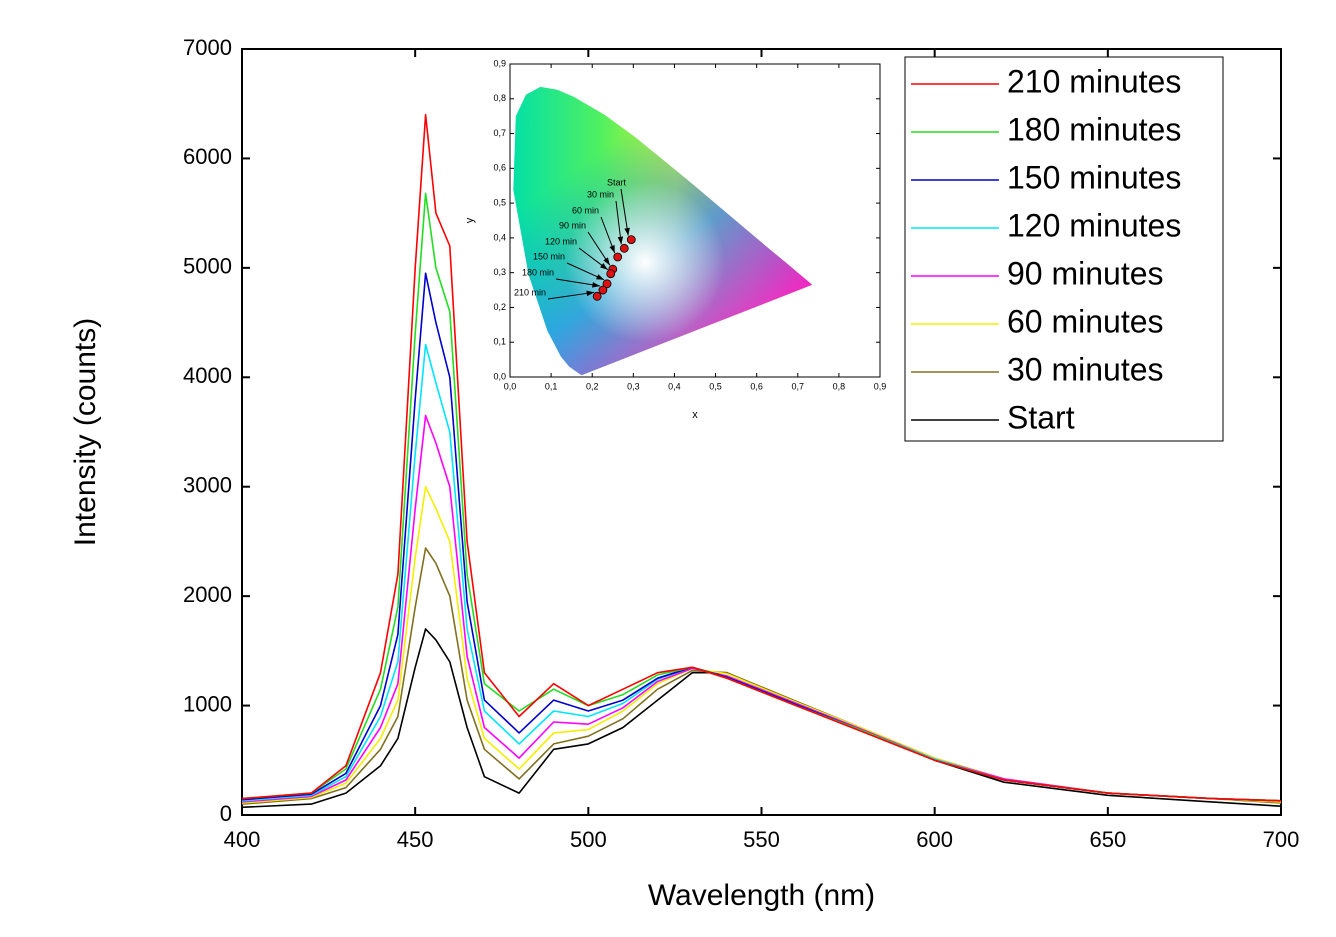 The image size is (1336, 937). Describe the element at coordinates (207, 485) in the screenshot. I see `y-tick-label: 3000` at that location.